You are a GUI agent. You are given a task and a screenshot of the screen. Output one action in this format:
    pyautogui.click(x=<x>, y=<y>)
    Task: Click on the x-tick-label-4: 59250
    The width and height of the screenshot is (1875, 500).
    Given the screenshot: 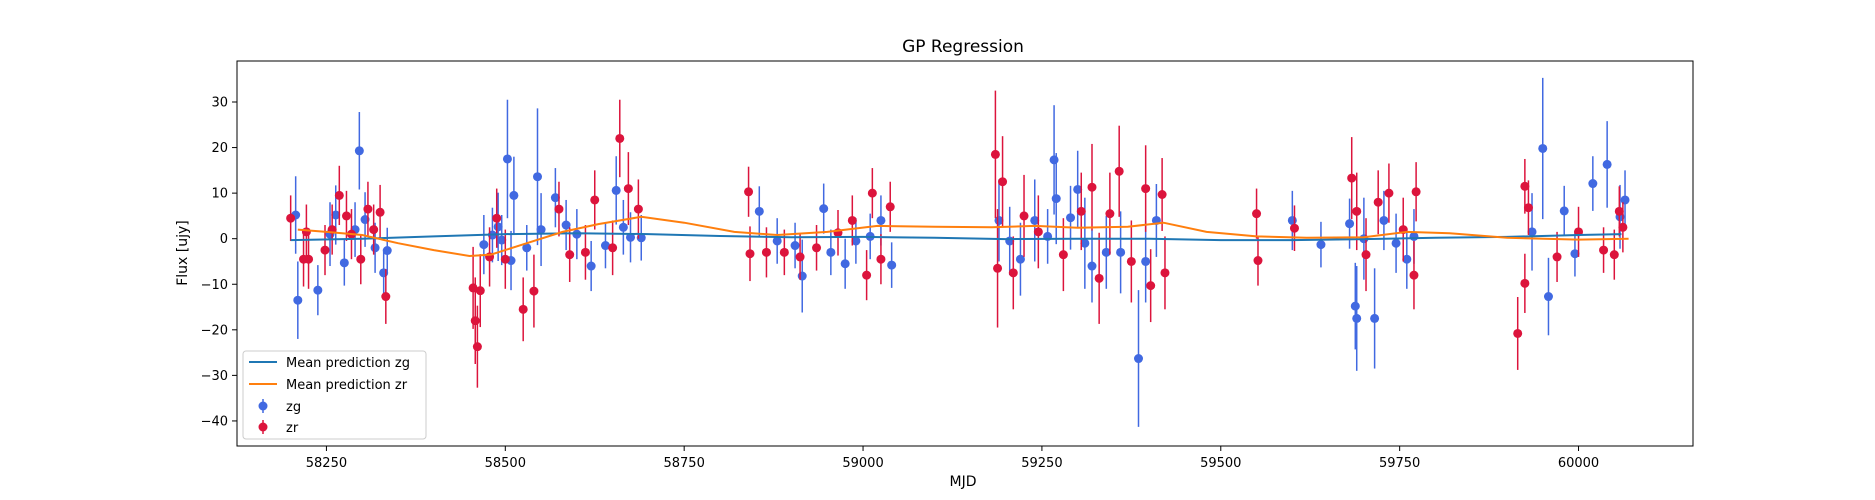 What is the action you would take?
    pyautogui.click(x=1041, y=463)
    